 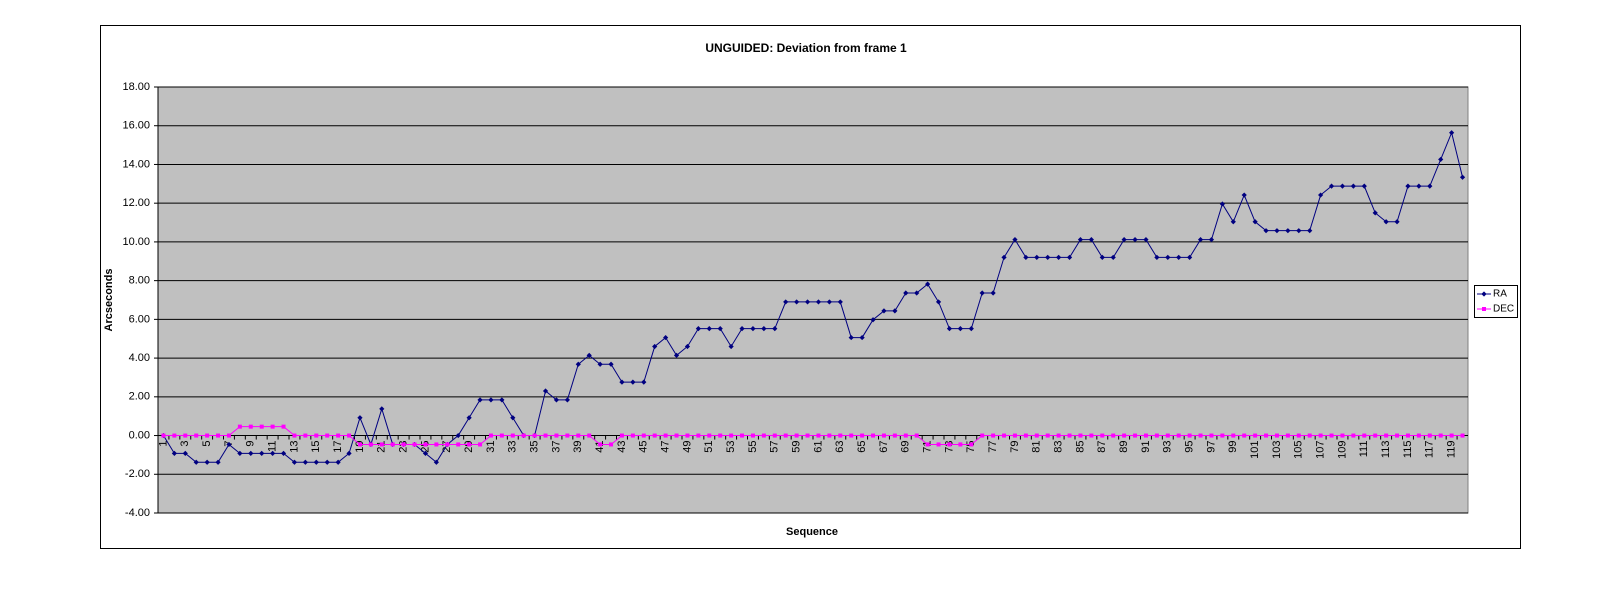 I want to click on x-tick-label: 25, so click(x=425, y=447).